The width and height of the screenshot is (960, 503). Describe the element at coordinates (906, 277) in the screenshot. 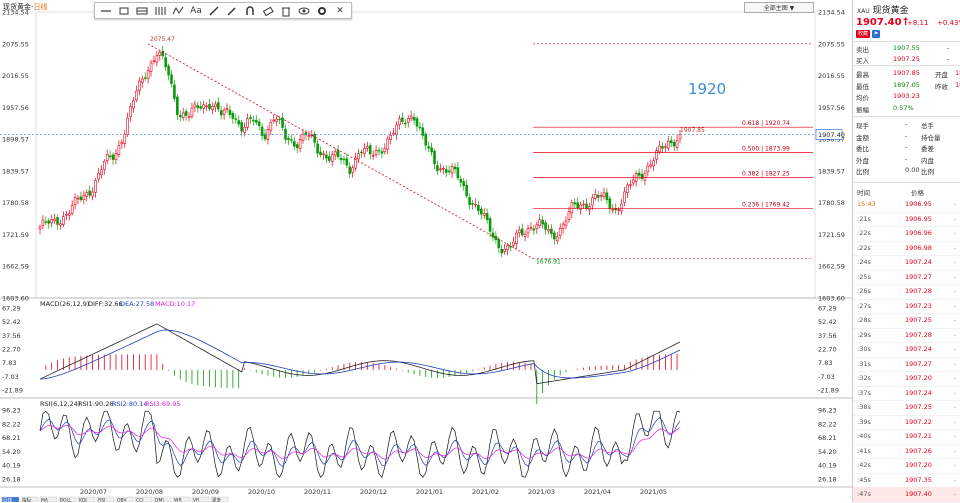

I see `tick-row: :25s 1907.27 -` at that location.